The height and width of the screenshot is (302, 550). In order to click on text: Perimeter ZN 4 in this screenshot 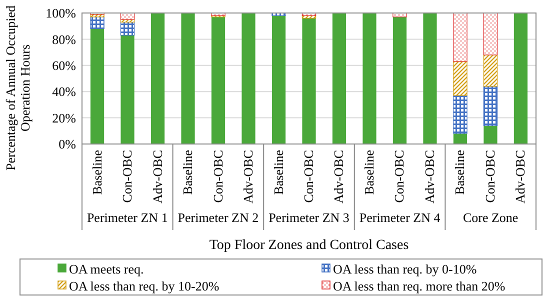, I will do `click(400, 217)`.